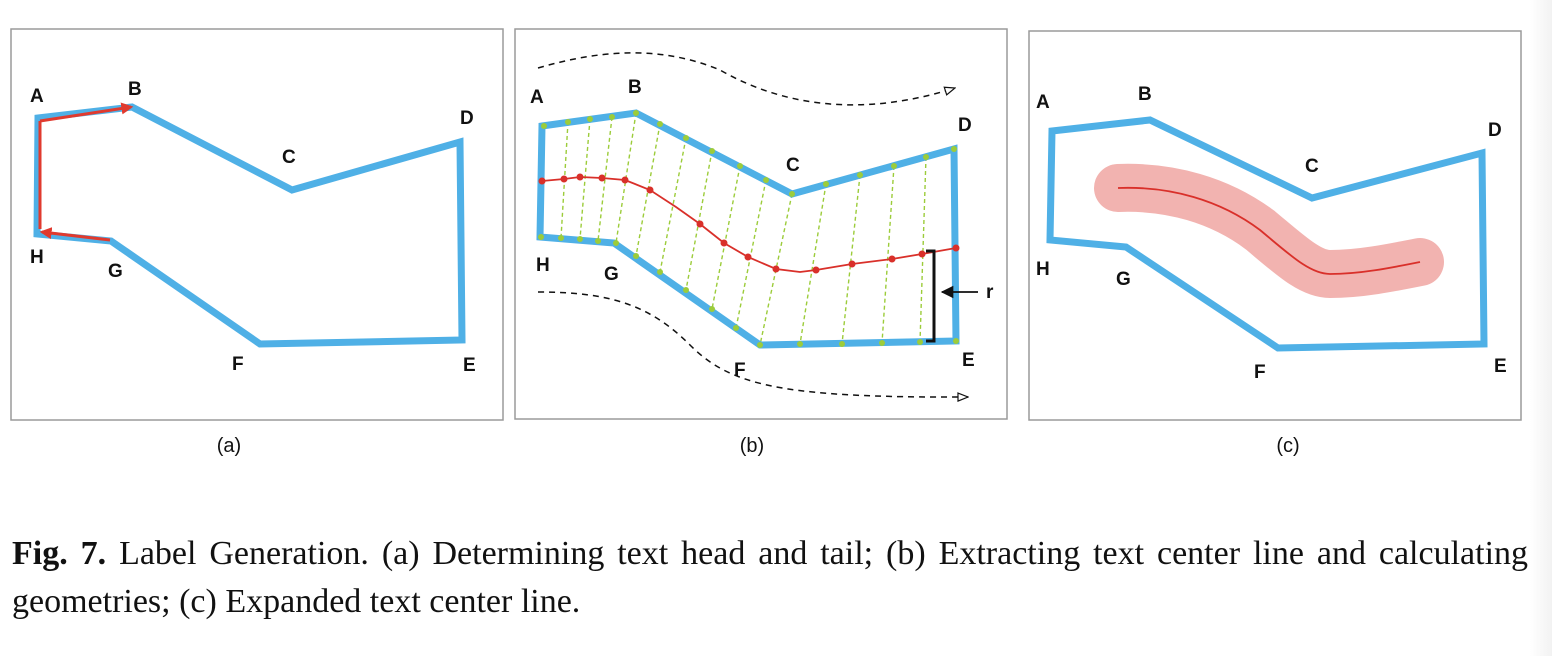 This screenshot has width=1552, height=656. I want to click on panel-b-center-points, so click(749, 223).